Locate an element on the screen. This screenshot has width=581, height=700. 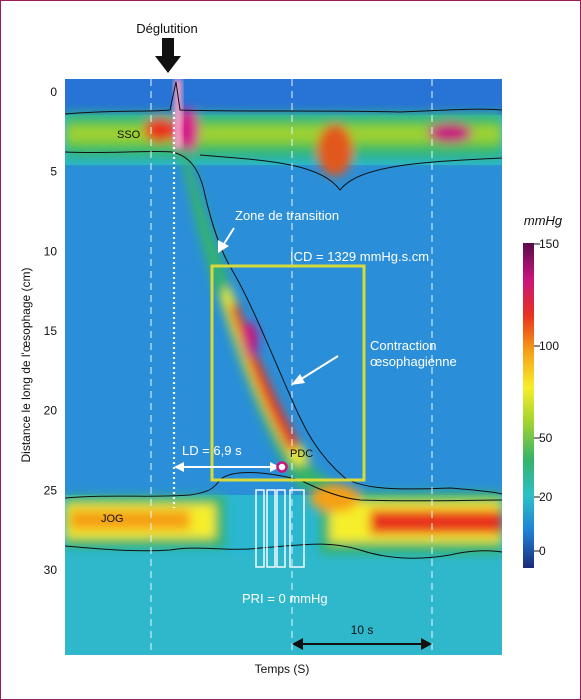
latency-arrow is located at coordinates (227, 467).